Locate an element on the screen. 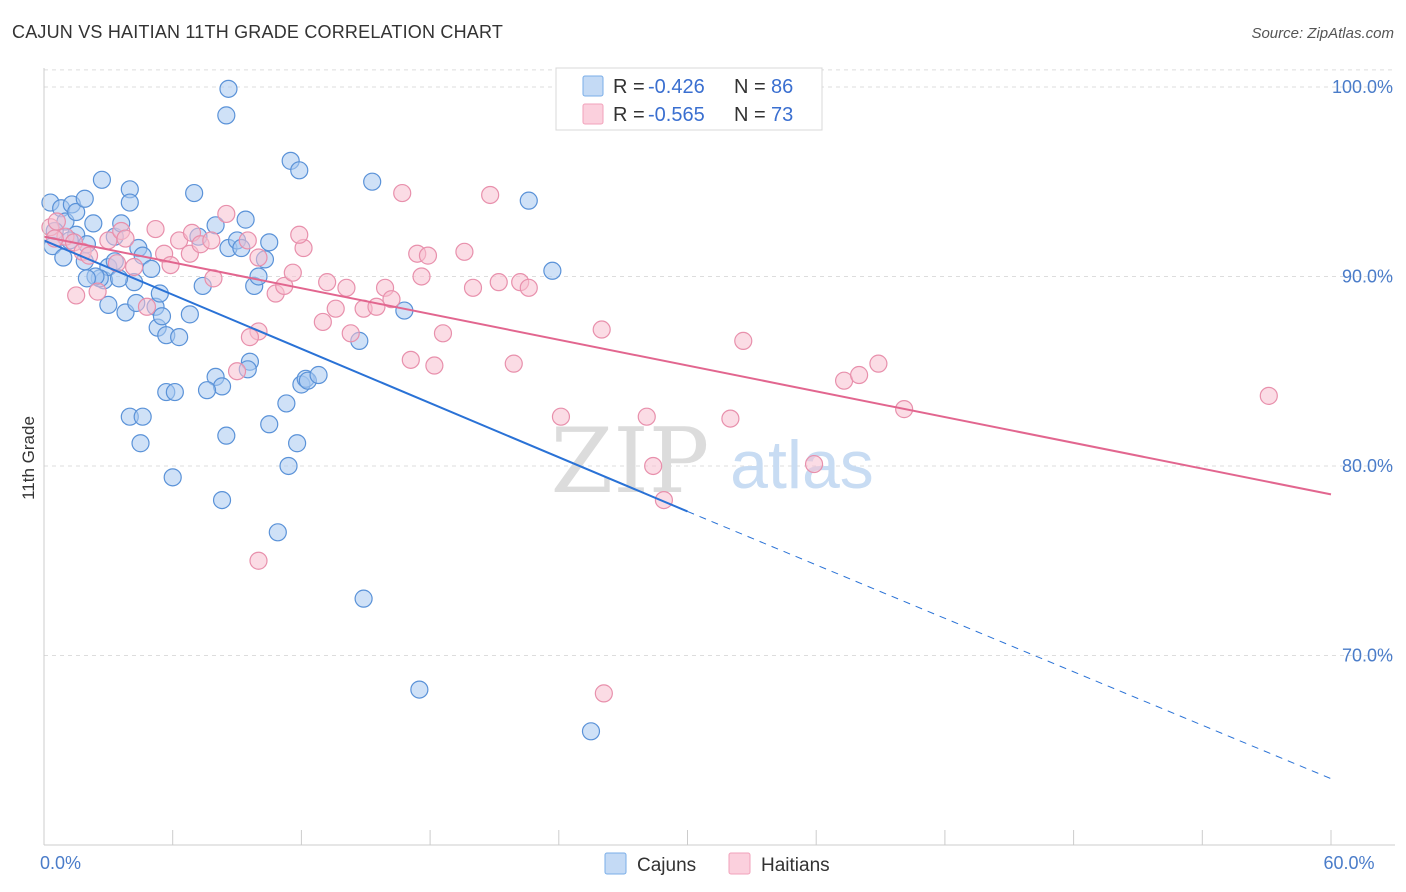 This screenshot has width=1406, height=892. y-axis-title: 11th Grade is located at coordinates (28, 458).